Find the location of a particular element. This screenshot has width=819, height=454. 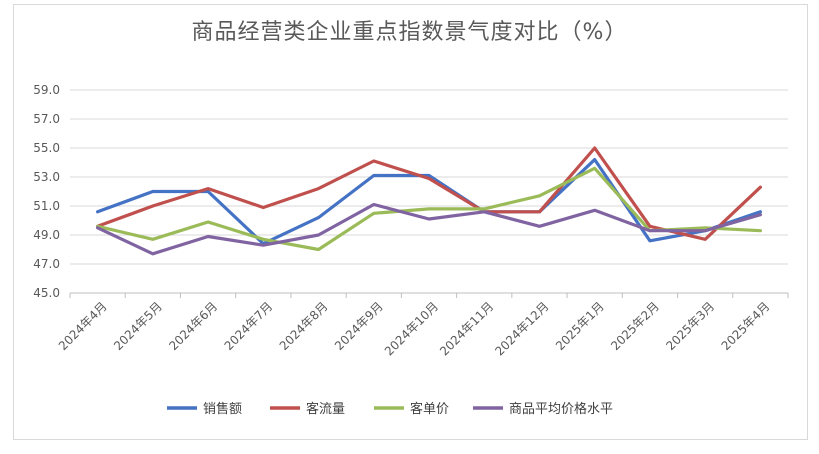

x-tick-label: 2024年12月 is located at coordinates (521, 328).